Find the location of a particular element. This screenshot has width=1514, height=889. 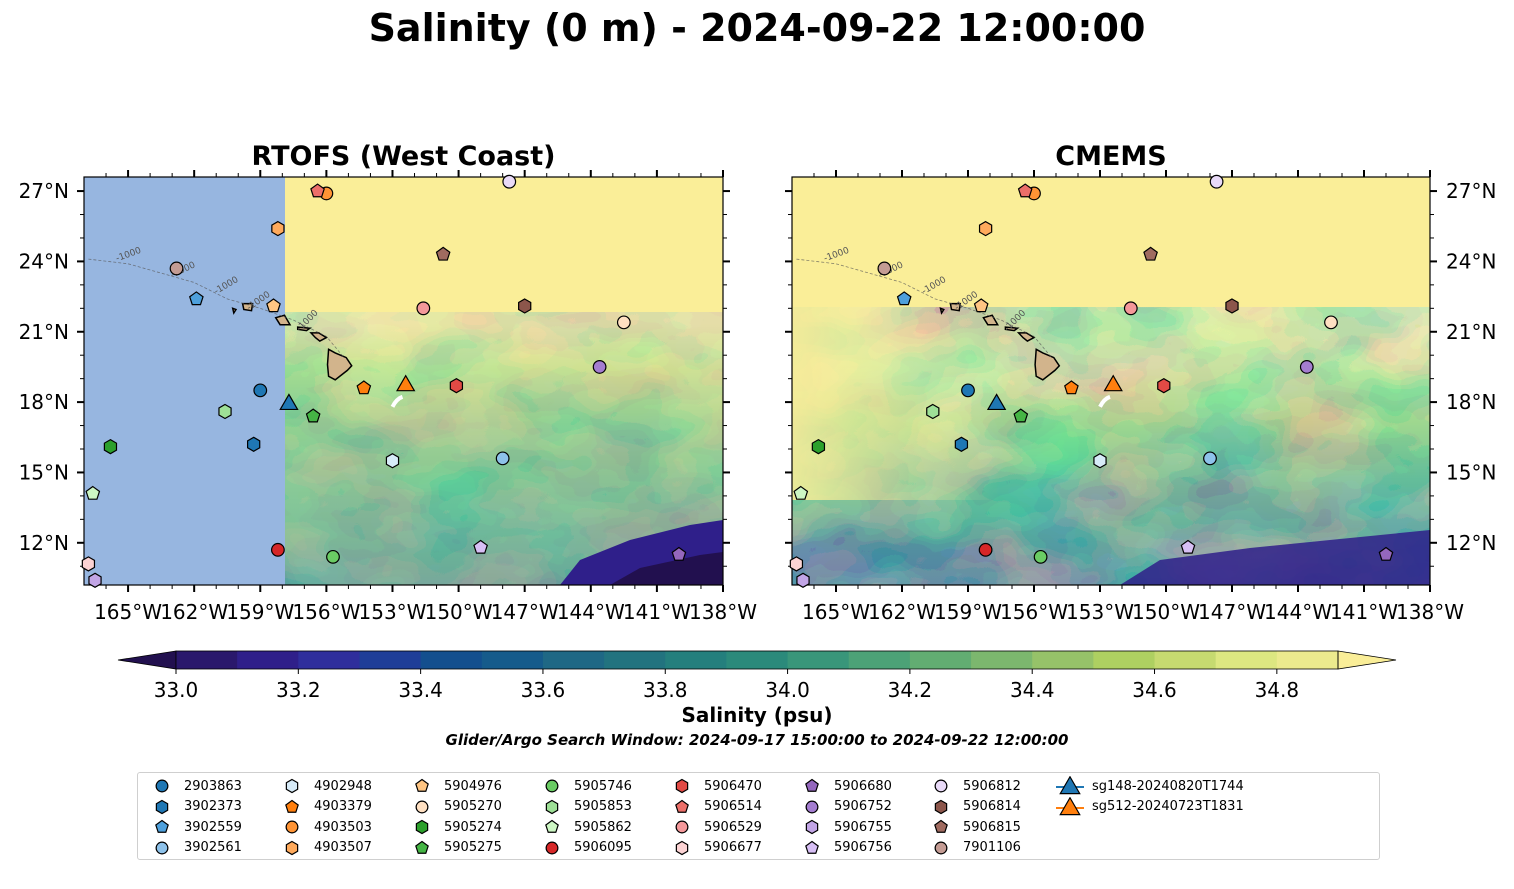

lat-tick-label: 18°N is located at coordinates (44, 402).